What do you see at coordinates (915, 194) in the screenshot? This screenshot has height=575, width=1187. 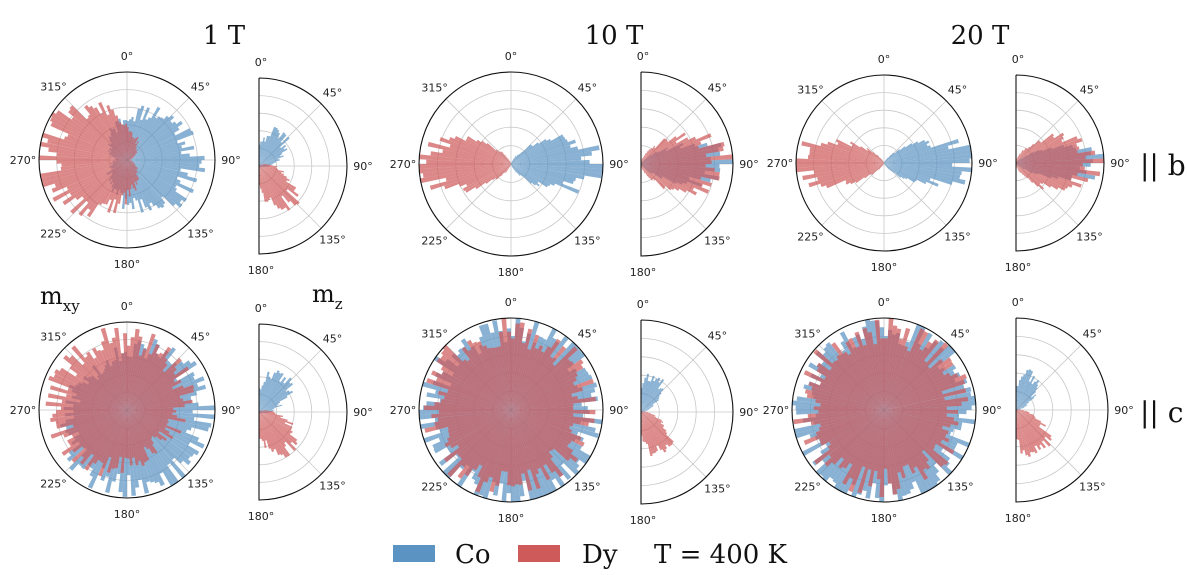 I see `grid-spoke` at bounding box center [915, 194].